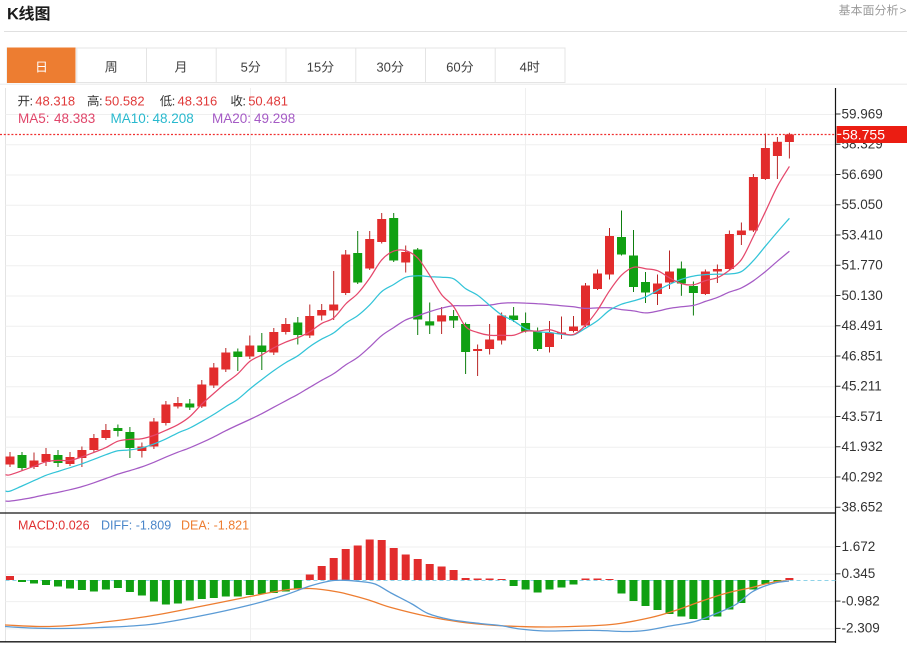 The image size is (907, 649). Describe the element at coordinates (861, 628) in the screenshot. I see `svg-text: -2.309` at that location.